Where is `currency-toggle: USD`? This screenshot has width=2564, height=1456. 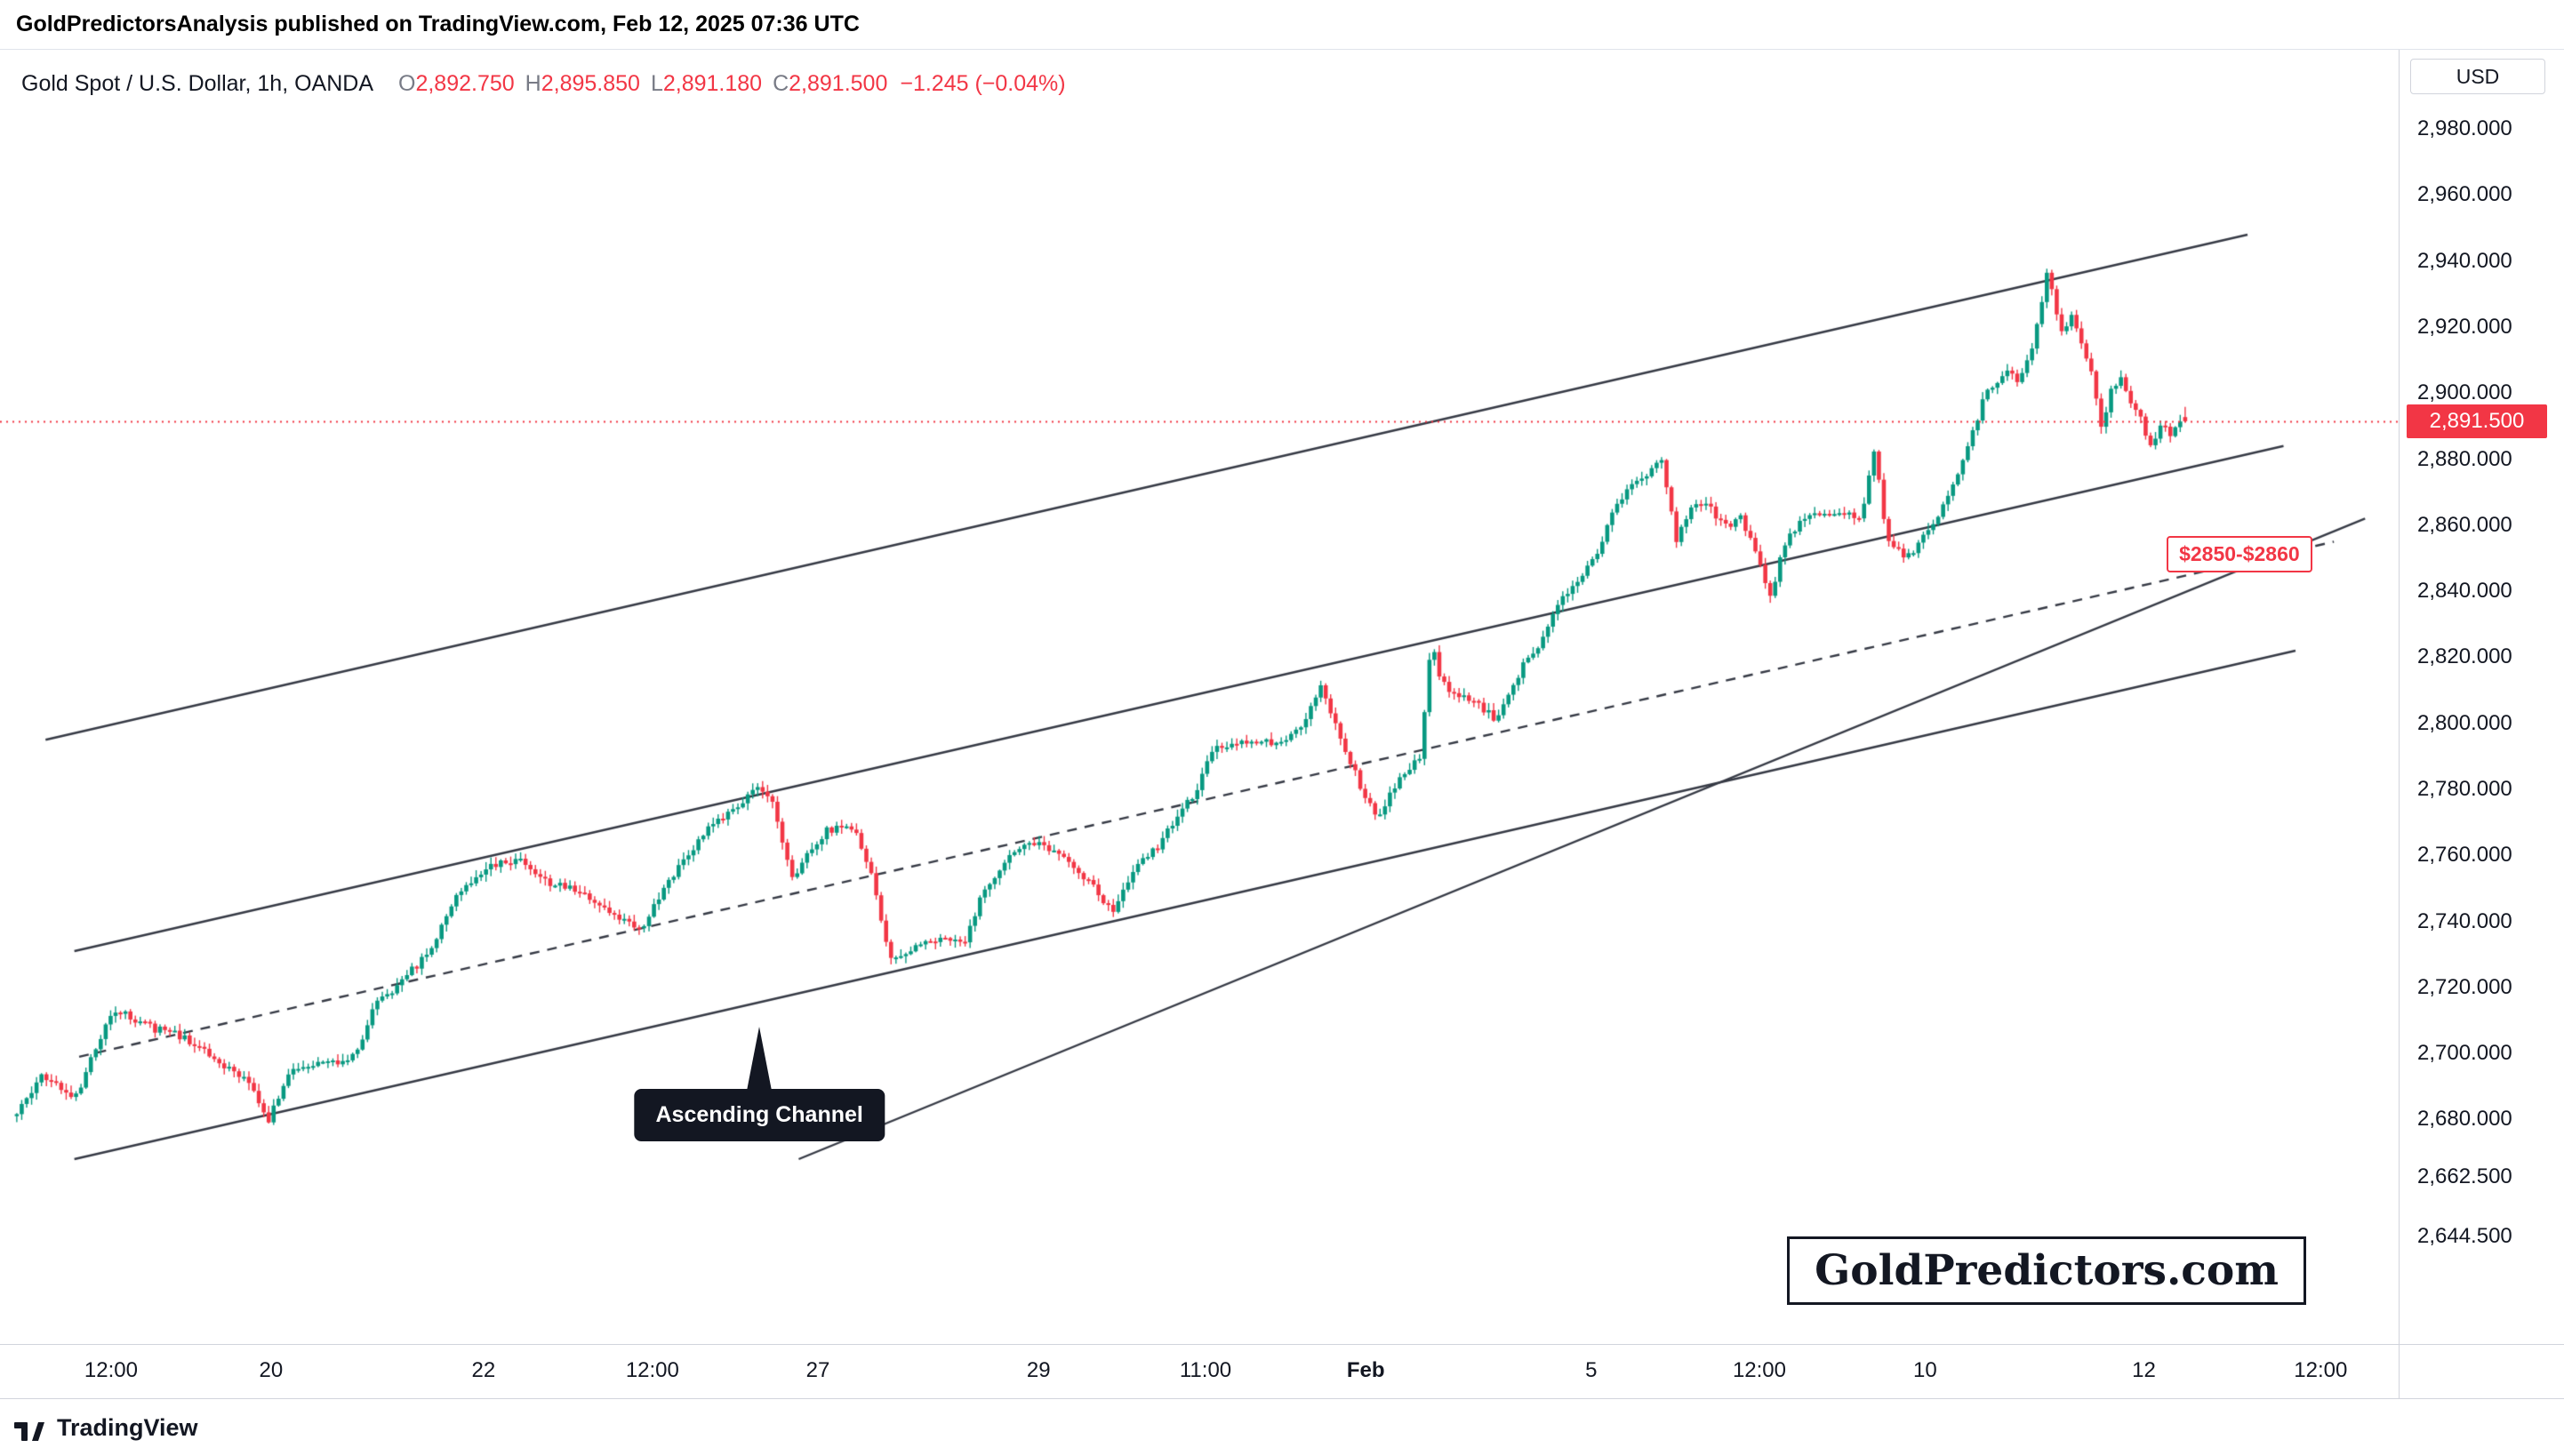 currency-toggle: USD is located at coordinates (2477, 76).